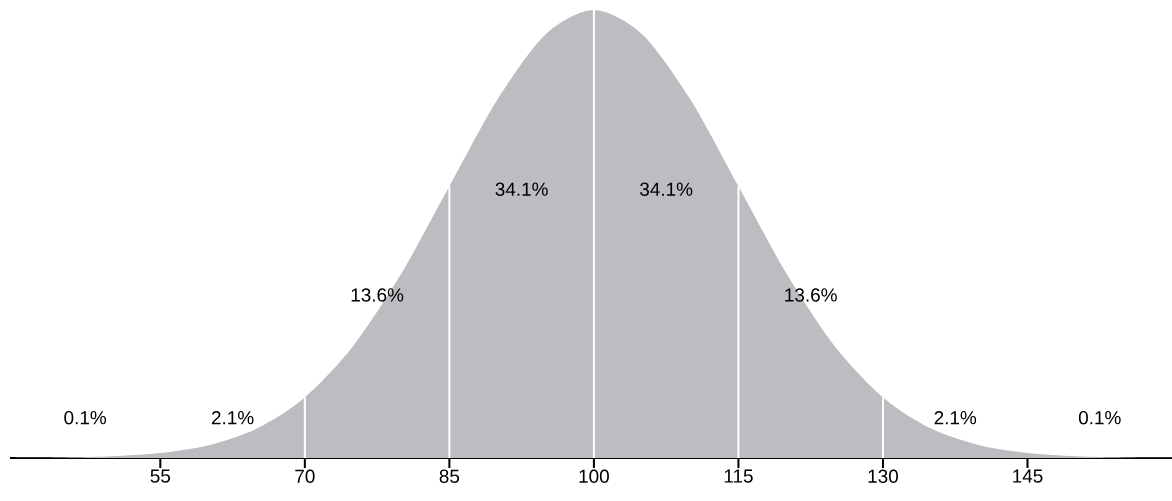  What do you see at coordinates (883, 476) in the screenshot?
I see `x-tick-label: 130` at bounding box center [883, 476].